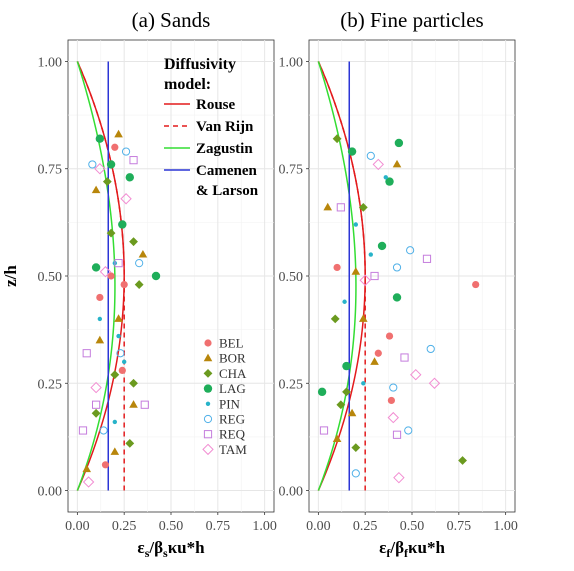  What do you see at coordinates (208, 419) in the screenshot?
I see `site-legend-key-reg` at bounding box center [208, 419].